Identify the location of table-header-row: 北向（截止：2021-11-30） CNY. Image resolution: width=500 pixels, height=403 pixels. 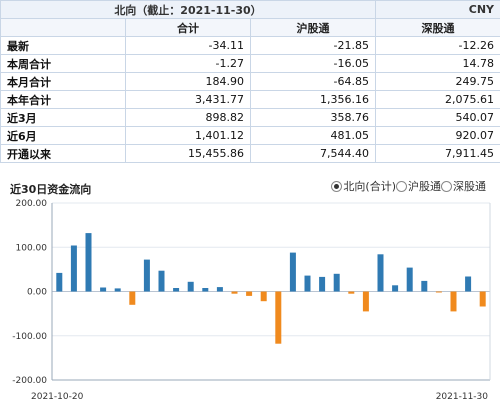
(250, 9).